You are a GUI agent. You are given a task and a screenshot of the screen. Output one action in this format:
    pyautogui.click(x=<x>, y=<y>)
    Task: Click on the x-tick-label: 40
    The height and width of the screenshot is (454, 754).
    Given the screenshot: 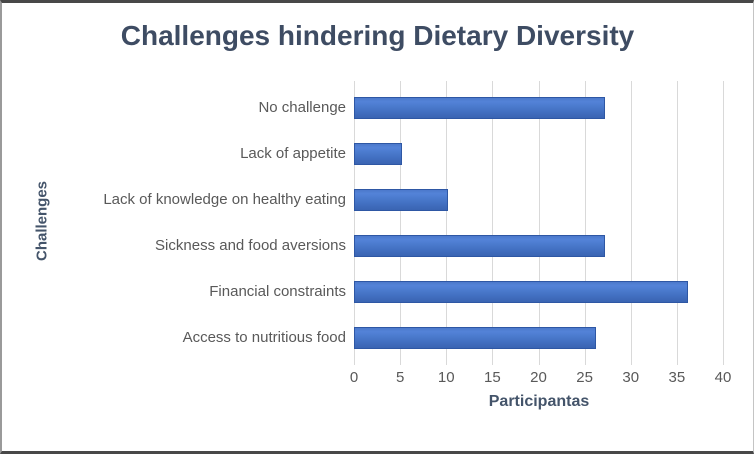 What is the action you would take?
    pyautogui.click(x=723, y=377)
    